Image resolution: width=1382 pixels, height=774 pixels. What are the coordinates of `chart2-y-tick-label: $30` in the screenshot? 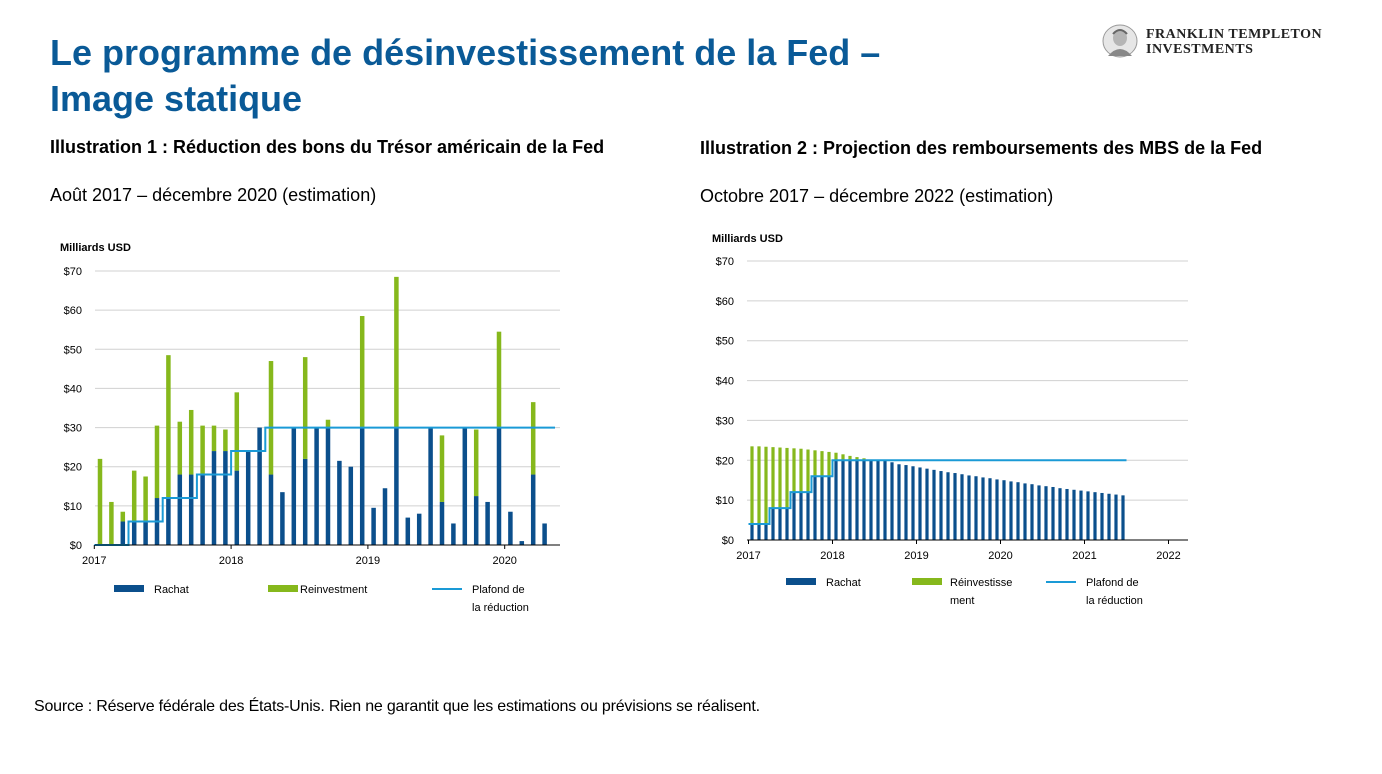 It's located at (725, 421).